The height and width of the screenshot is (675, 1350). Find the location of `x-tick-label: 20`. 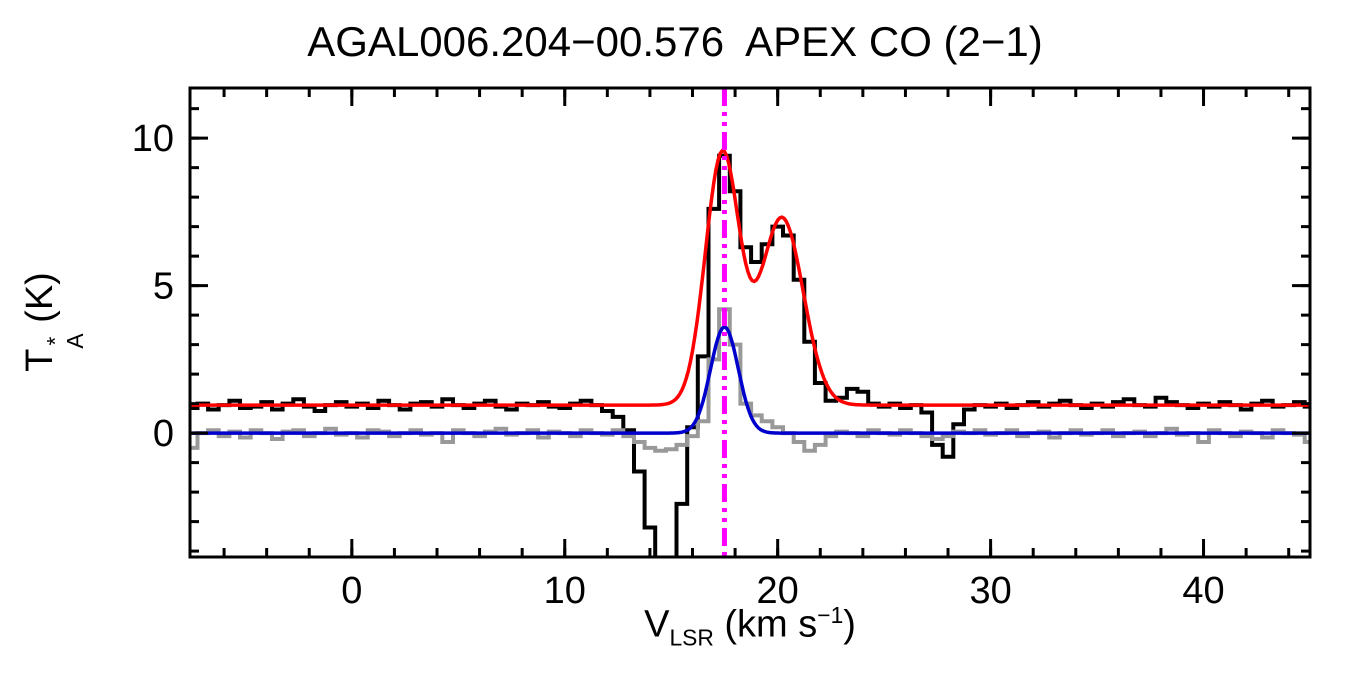

x-tick-label: 20 is located at coordinates (778, 591).